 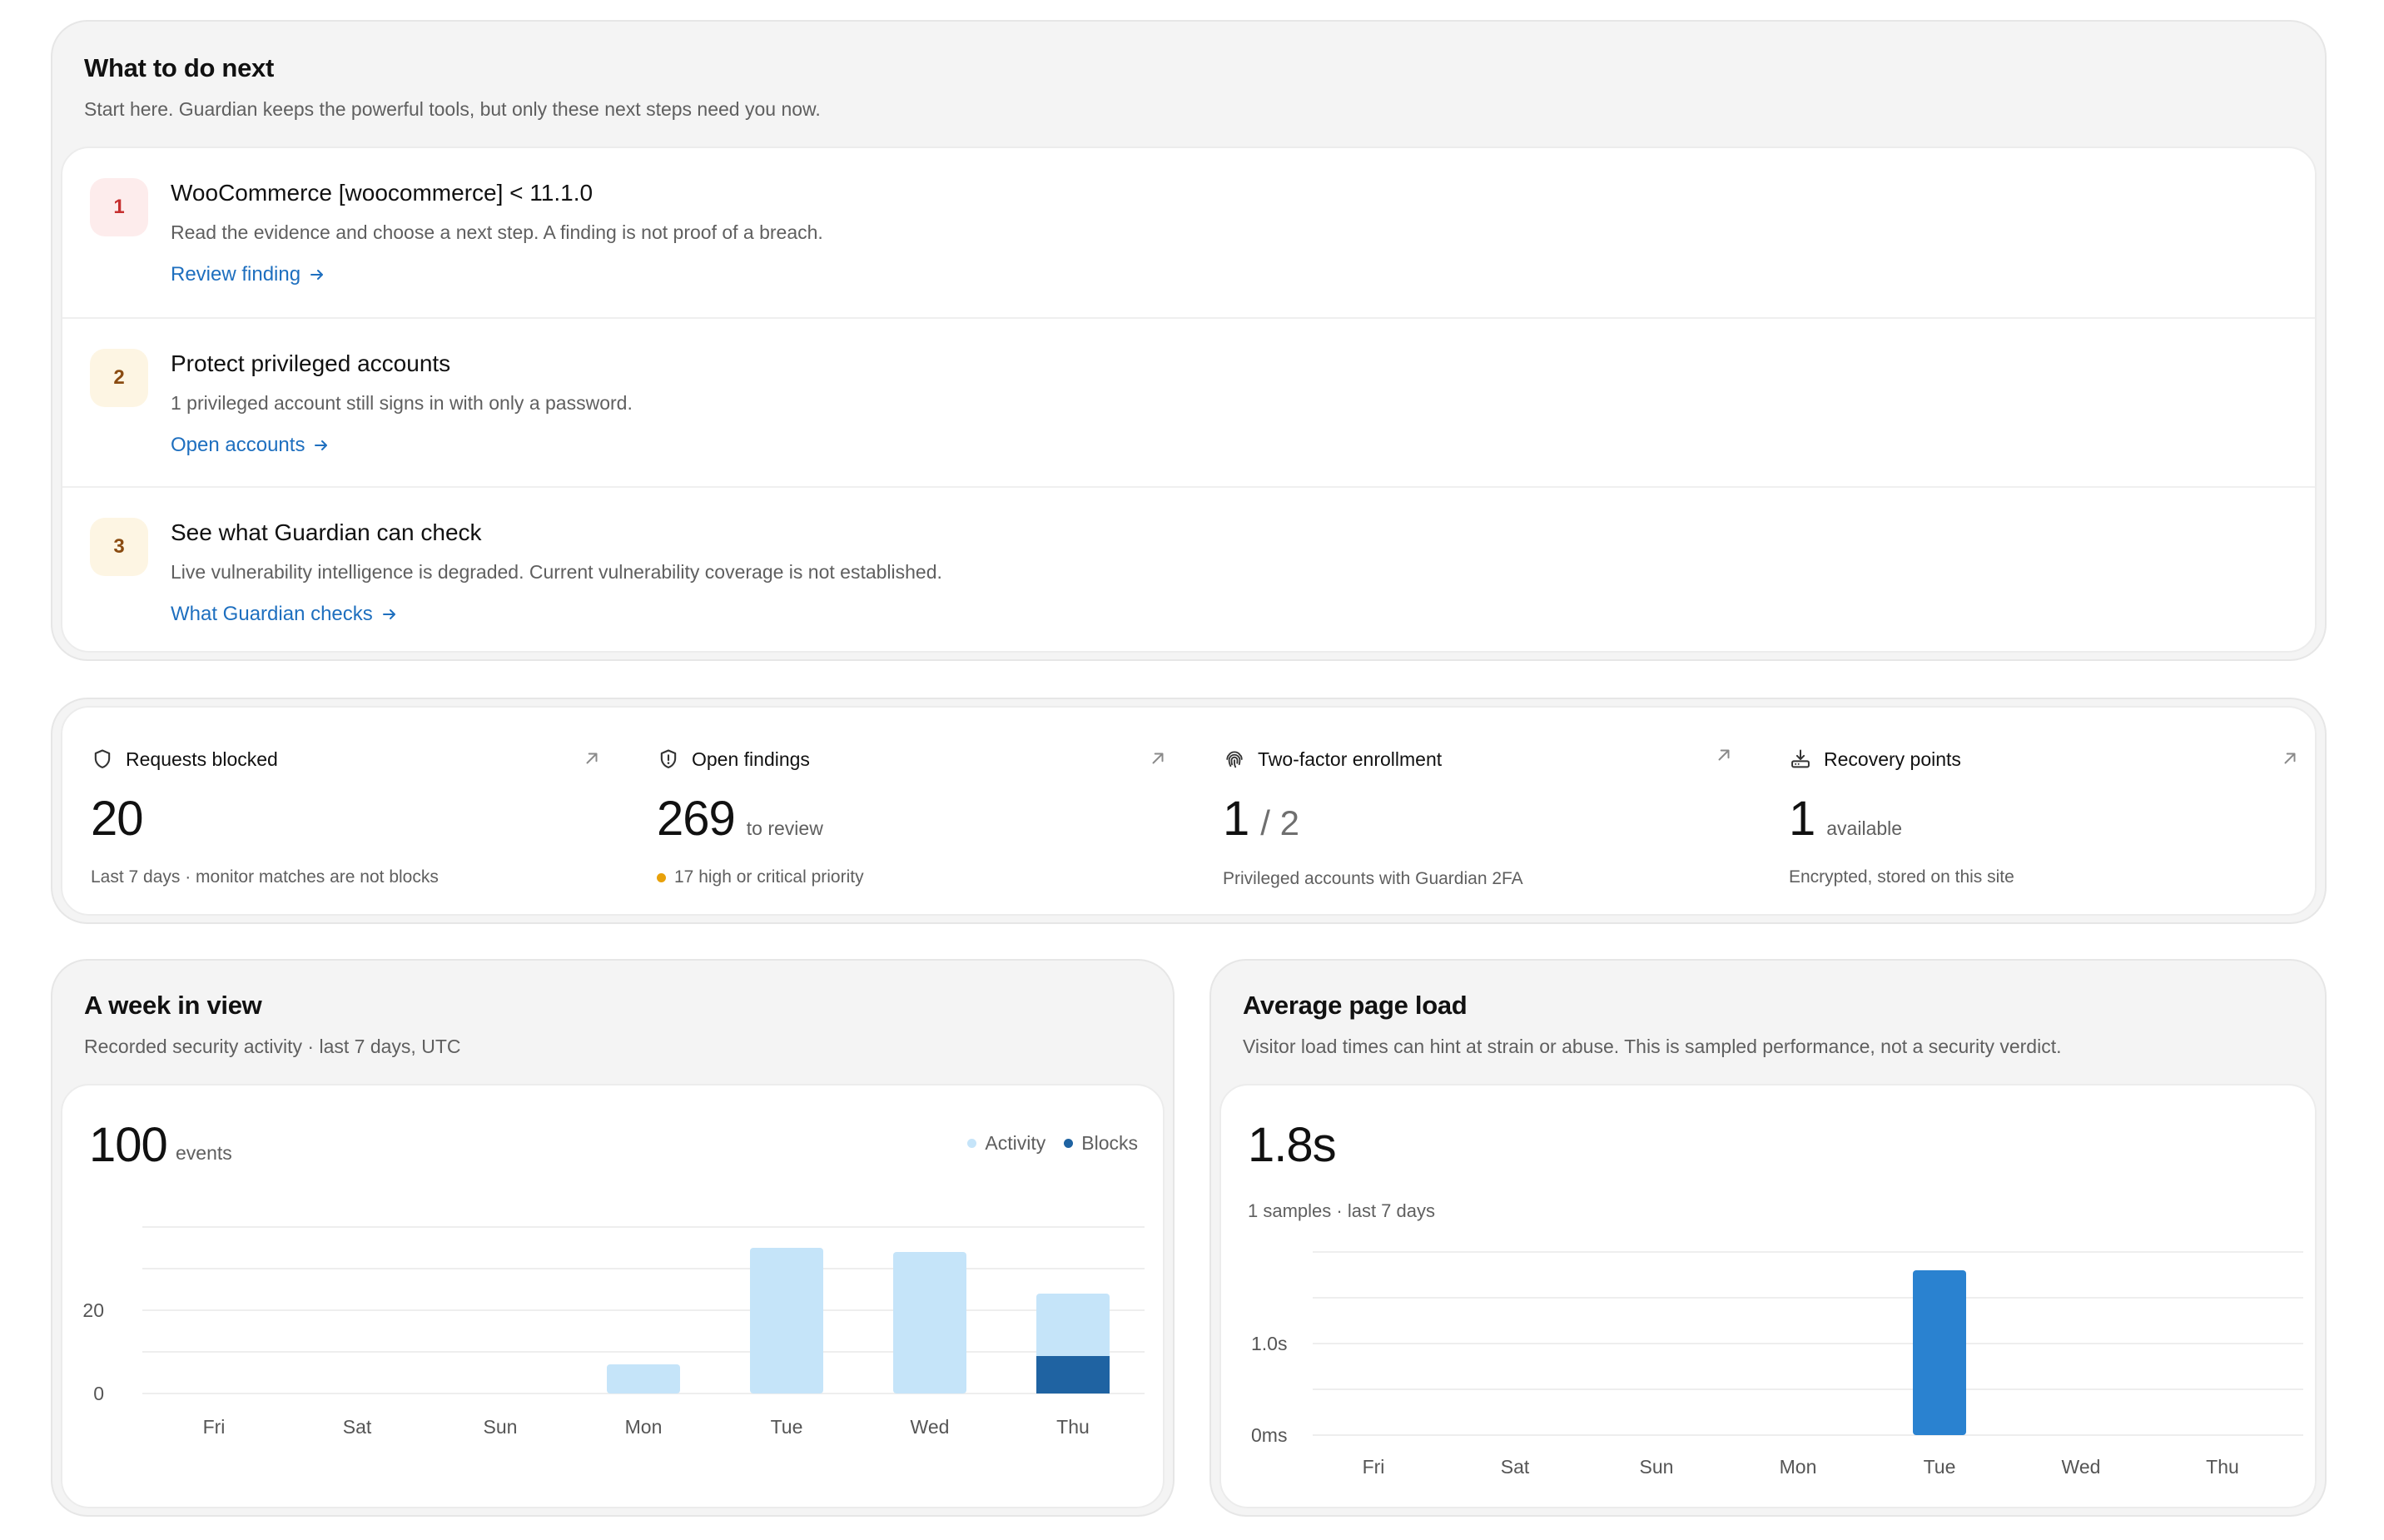 I want to click on link-label: Review finding, so click(x=236, y=274).